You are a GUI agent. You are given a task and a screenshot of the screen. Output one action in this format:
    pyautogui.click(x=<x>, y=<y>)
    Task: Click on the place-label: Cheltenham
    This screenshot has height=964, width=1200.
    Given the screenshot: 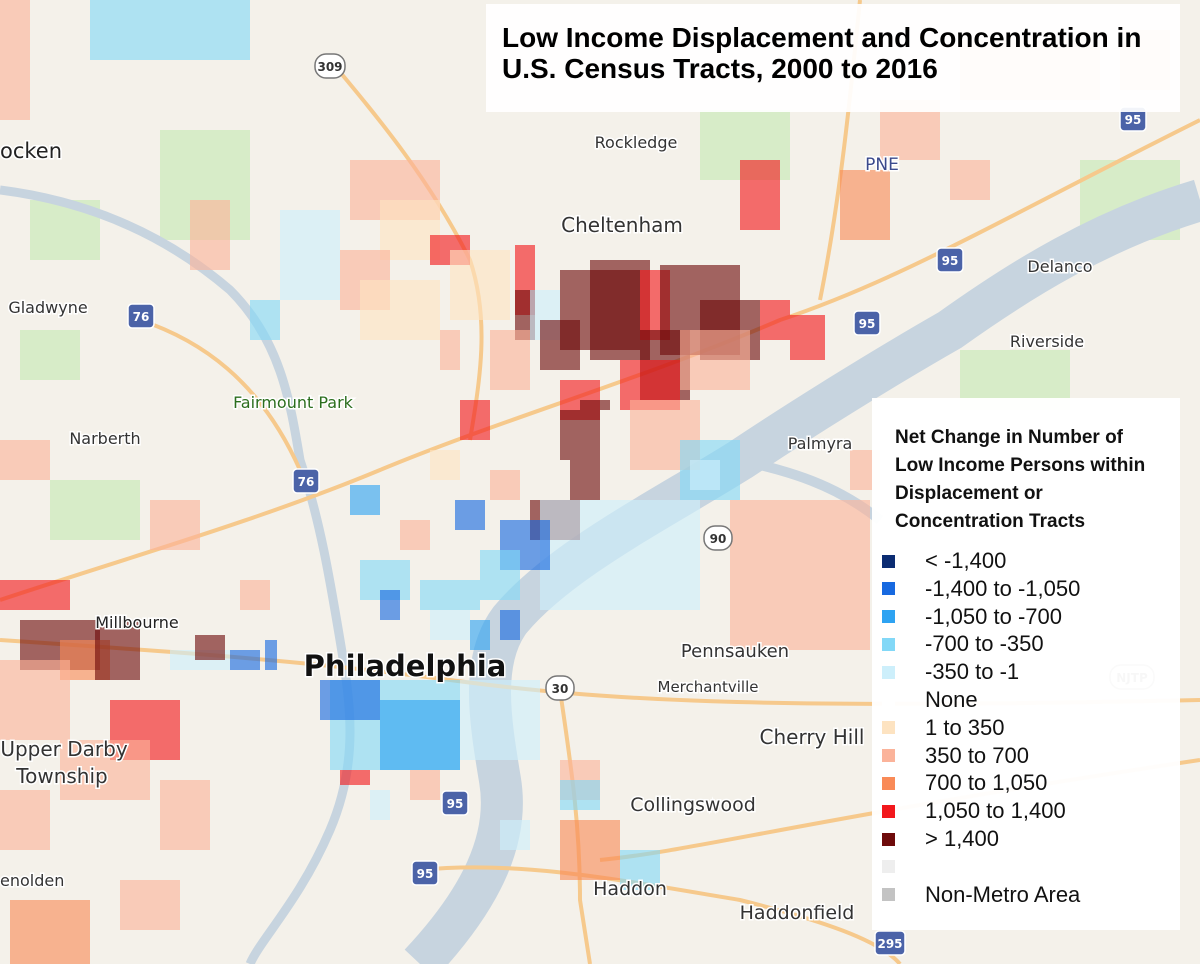 What is the action you would take?
    pyautogui.click(x=622, y=225)
    